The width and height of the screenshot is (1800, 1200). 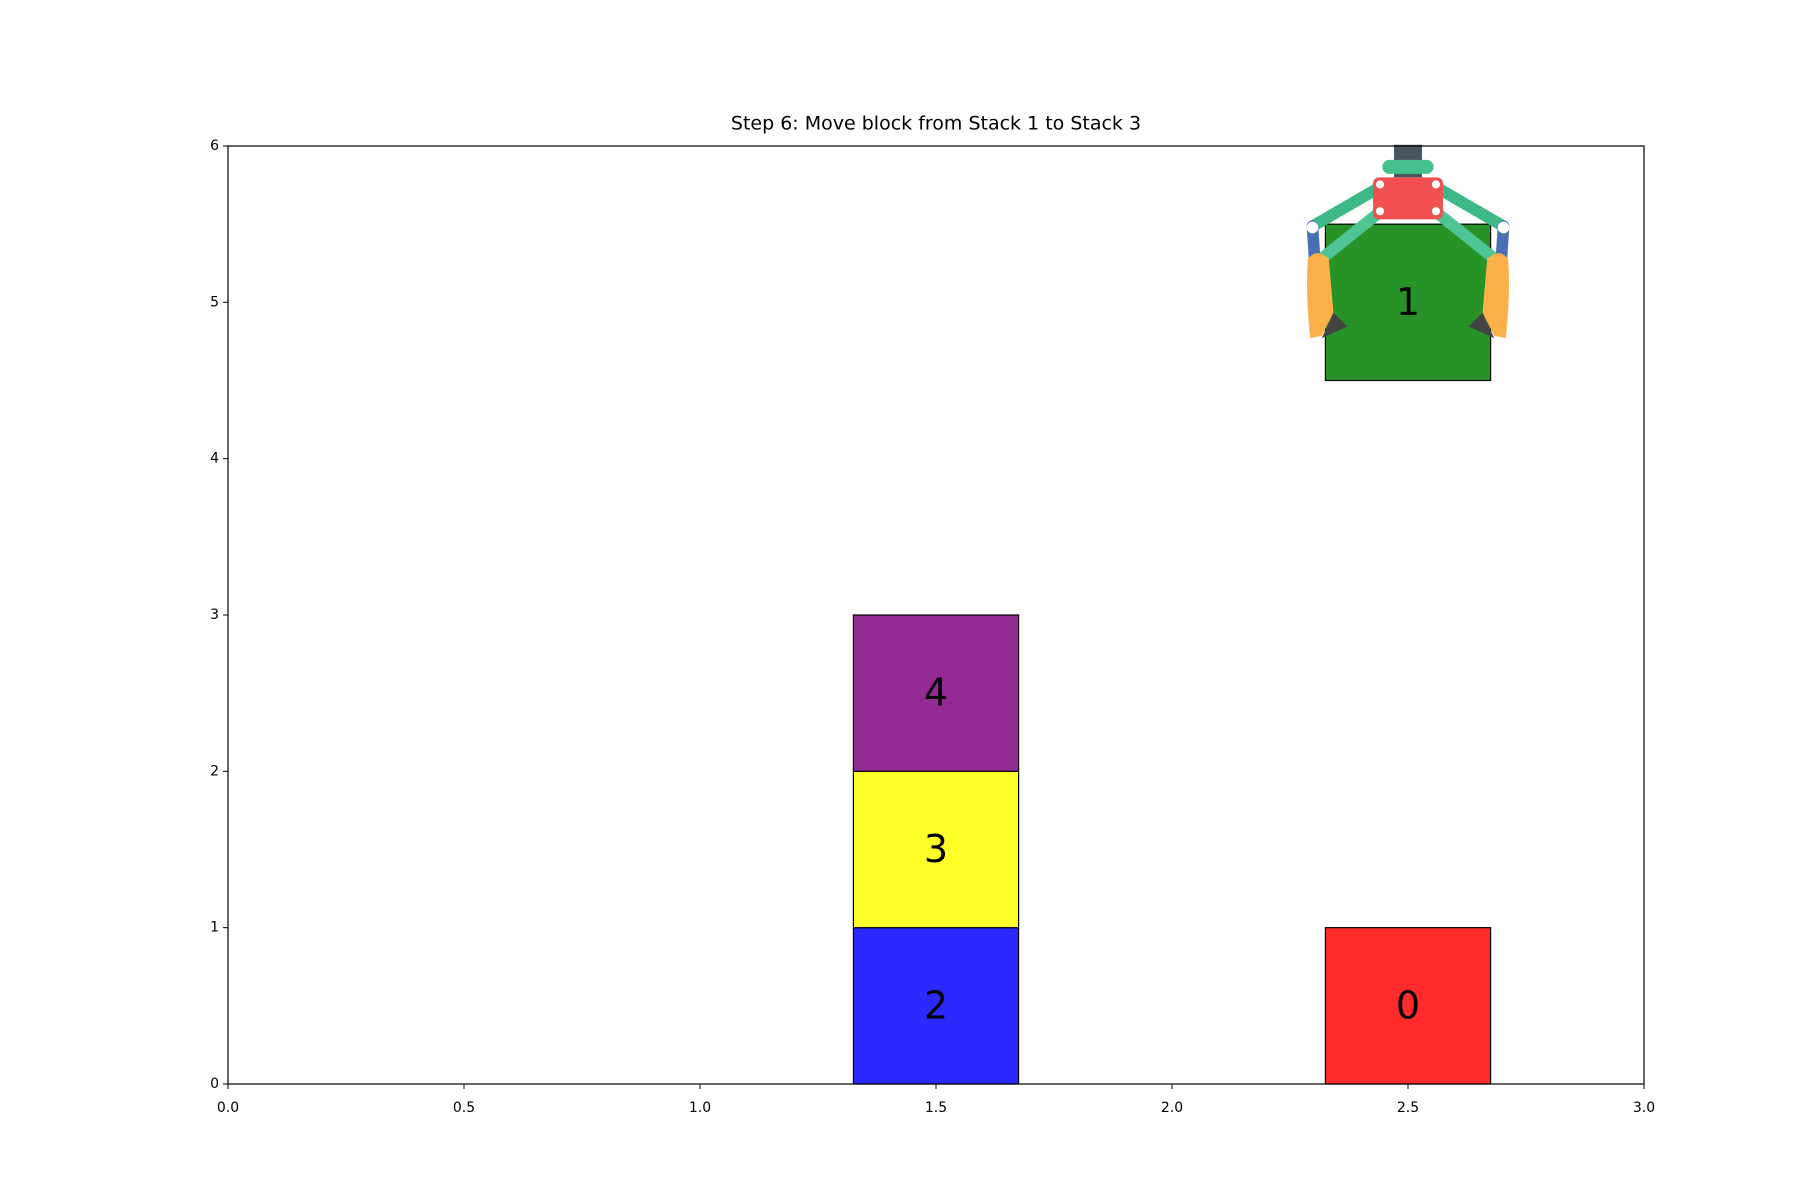 What do you see at coordinates (228, 1108) in the screenshot?
I see `x-tick-label: 0.0` at bounding box center [228, 1108].